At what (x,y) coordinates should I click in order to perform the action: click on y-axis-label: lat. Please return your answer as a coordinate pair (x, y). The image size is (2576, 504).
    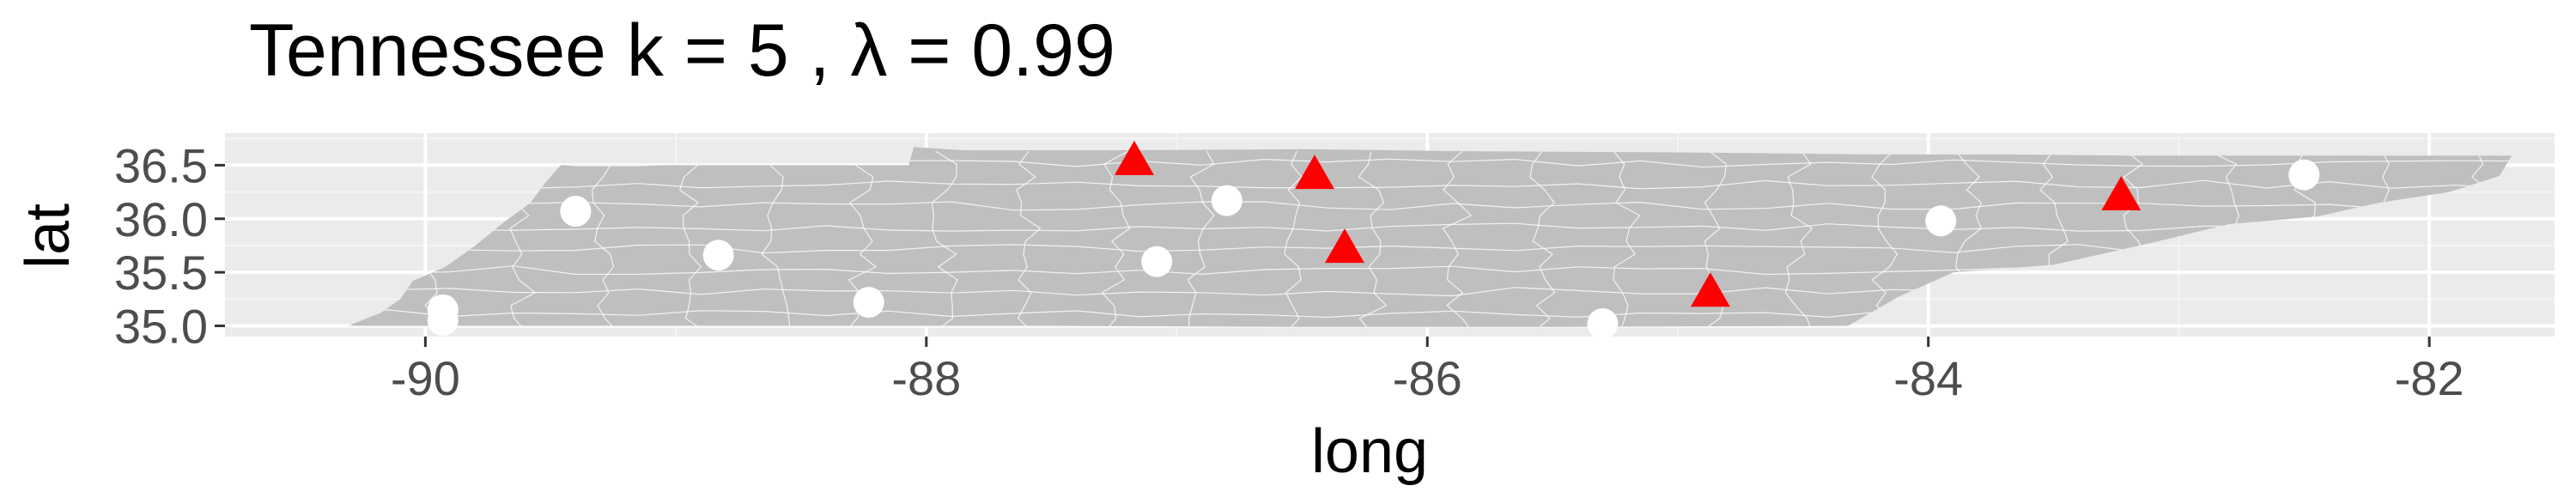
    Looking at the image, I should click on (48, 236).